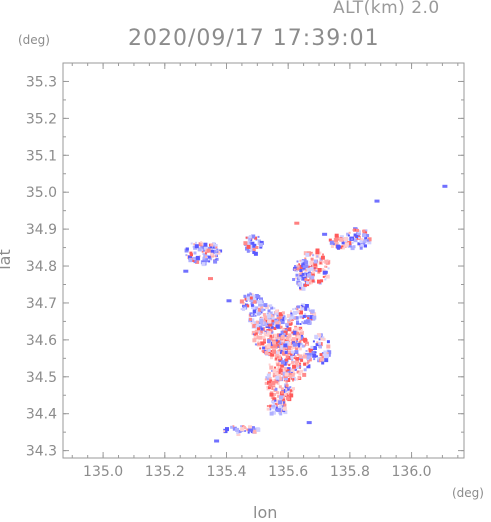  I want to click on timestamp-title: 2020/09/17 17:39:01, so click(254, 38).